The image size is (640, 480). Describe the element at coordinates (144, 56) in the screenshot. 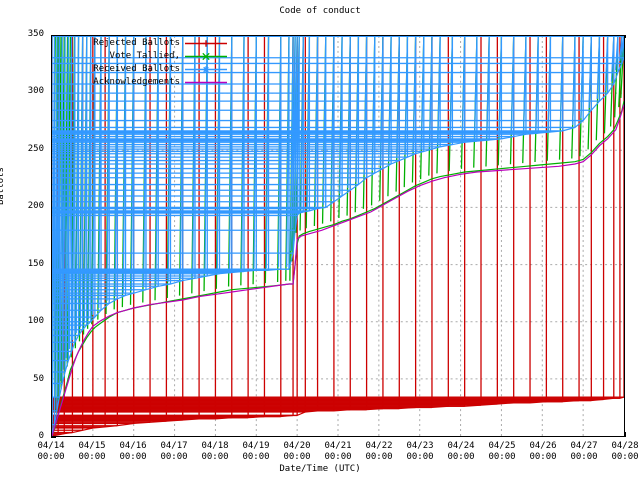

I see `legend-item-label: Vote Tallied,` at that location.